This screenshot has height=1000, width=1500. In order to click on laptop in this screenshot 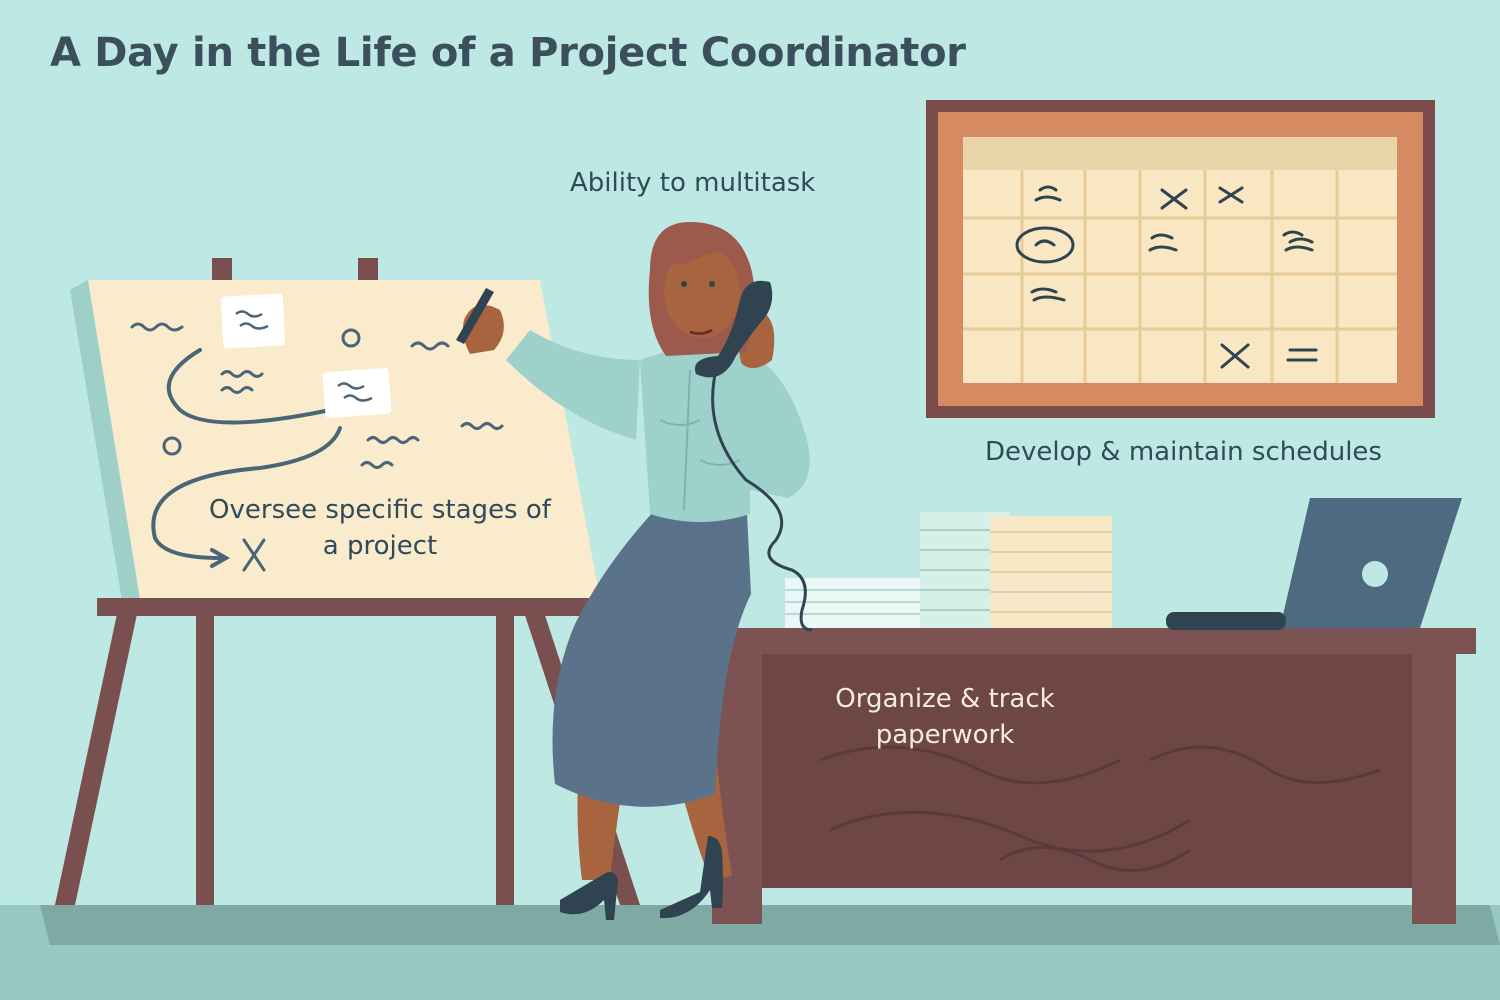, I will do `click(1314, 564)`.